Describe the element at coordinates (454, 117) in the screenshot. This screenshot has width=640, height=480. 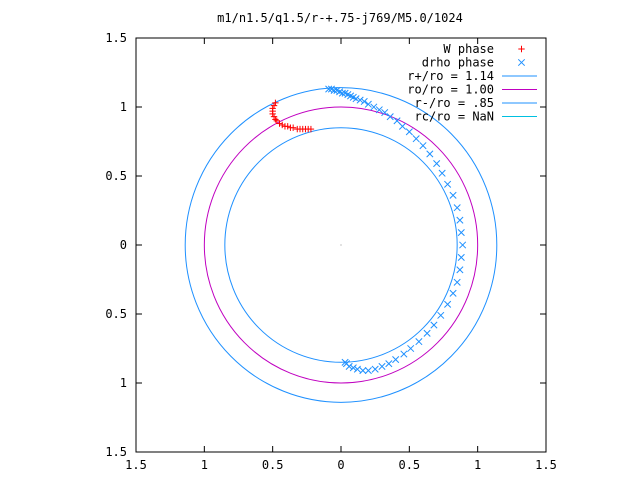
I see `legend-label: rc/ro = NaN` at that location.